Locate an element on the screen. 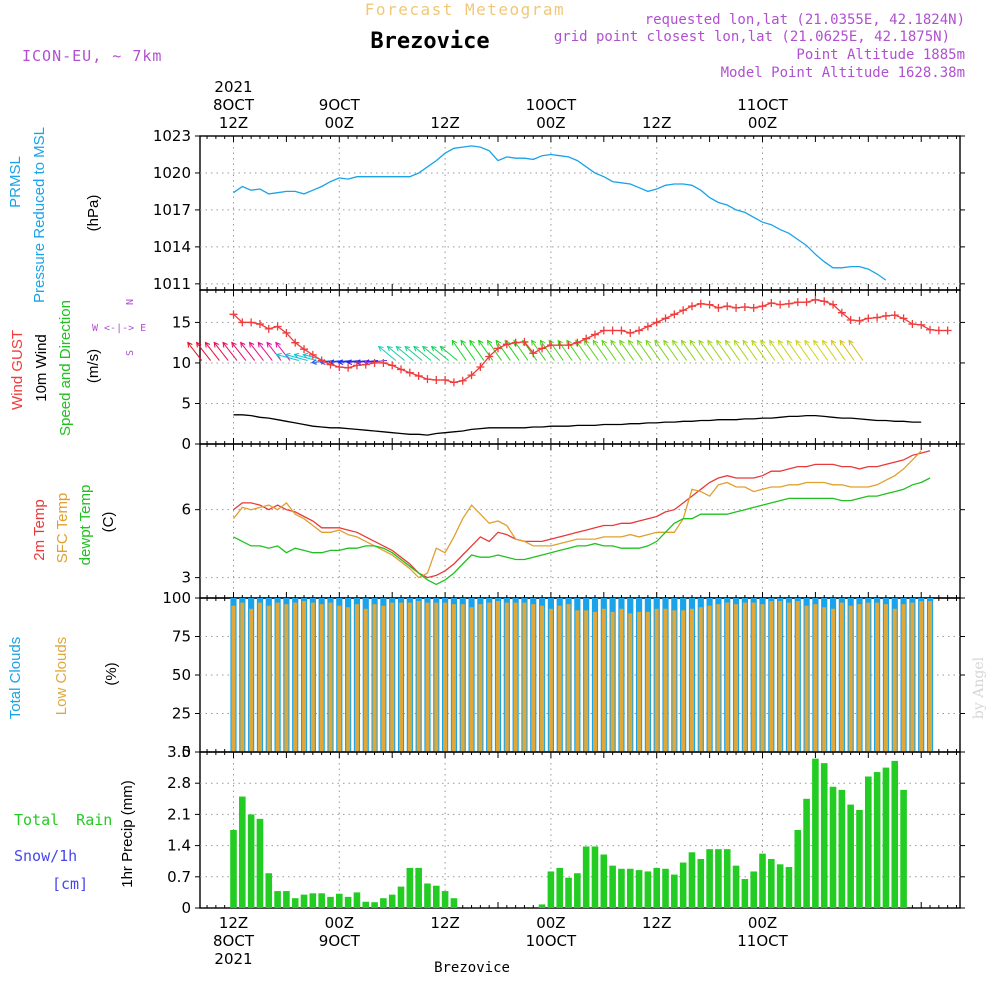 The image size is (1000, 1000). ylabel-pressure-msl: Pressure Reduced to MSL is located at coordinates (39, 215).